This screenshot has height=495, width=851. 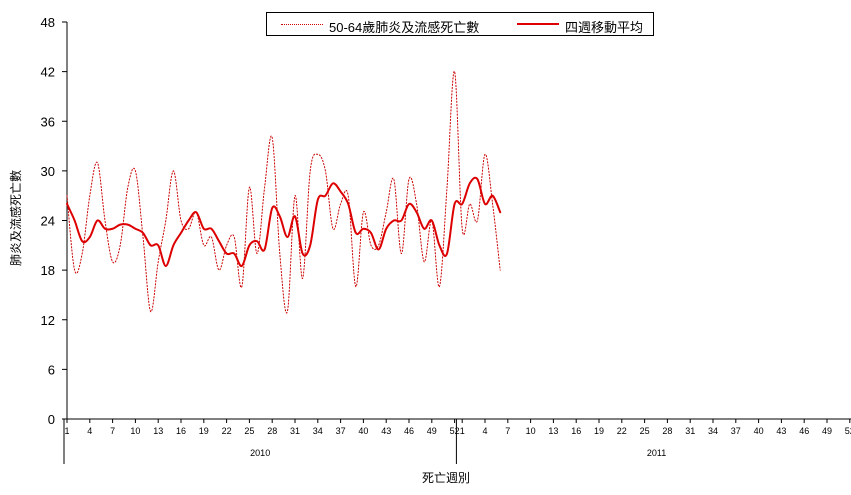 What do you see at coordinates (48, 171) in the screenshot?
I see `y-tick-label: 30` at bounding box center [48, 171].